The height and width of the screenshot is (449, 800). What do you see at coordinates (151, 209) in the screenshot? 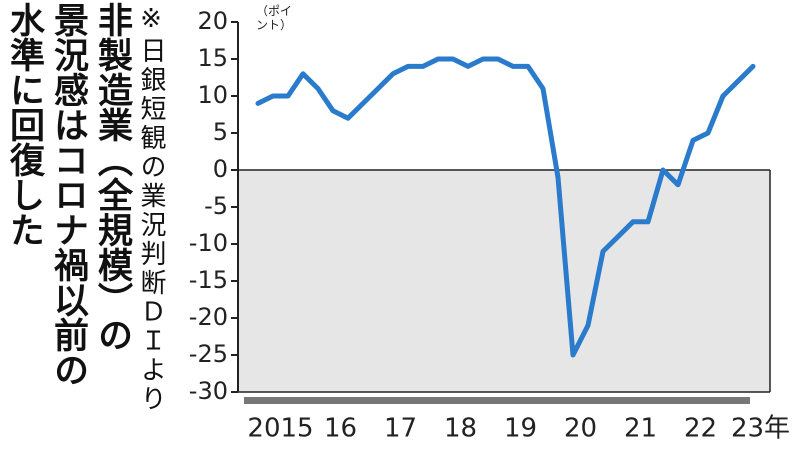
I see `source-note: ※日銀短観の業況判断ＤＩより` at bounding box center [151, 209].